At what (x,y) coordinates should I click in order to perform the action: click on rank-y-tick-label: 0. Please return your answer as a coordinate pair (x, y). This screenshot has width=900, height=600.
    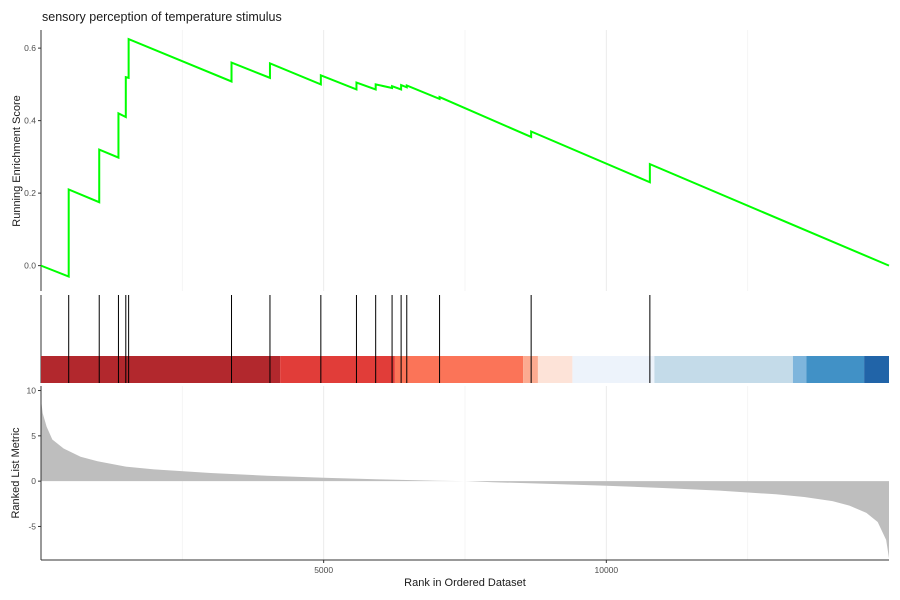
    Looking at the image, I should click on (33, 481).